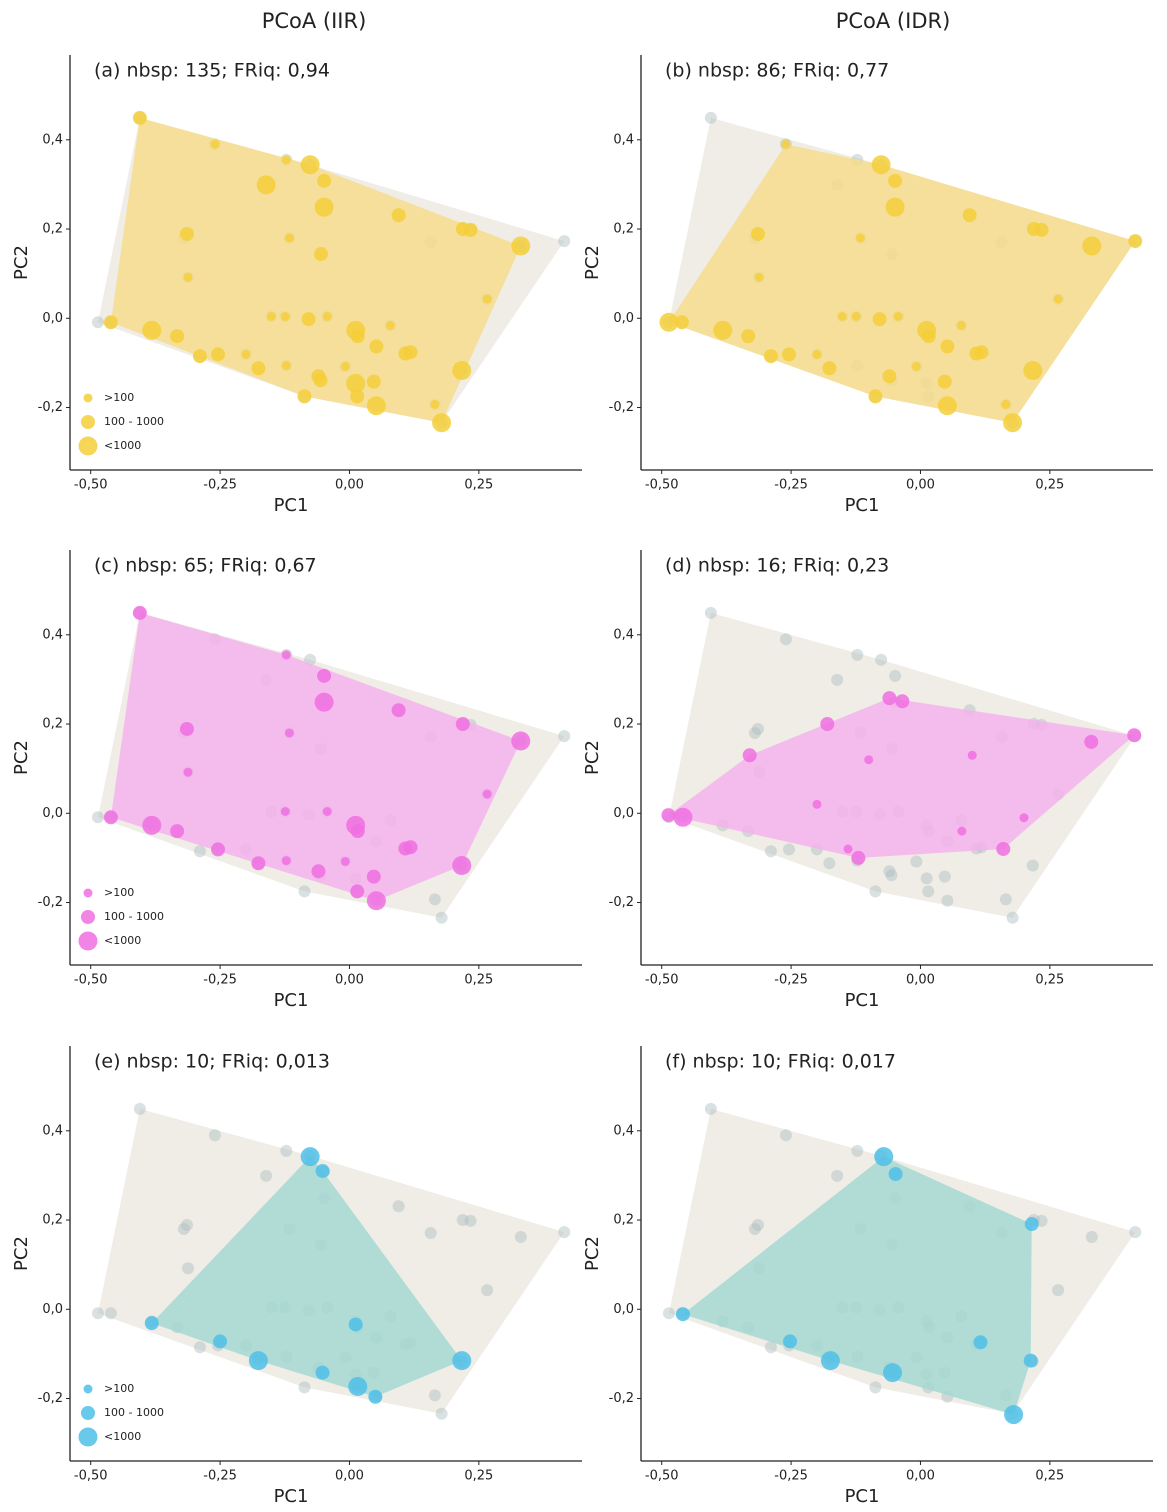 Image resolution: width=1167 pixels, height=1512 pixels. I want to click on y-tick-label: 0,4, so click(52, 634).